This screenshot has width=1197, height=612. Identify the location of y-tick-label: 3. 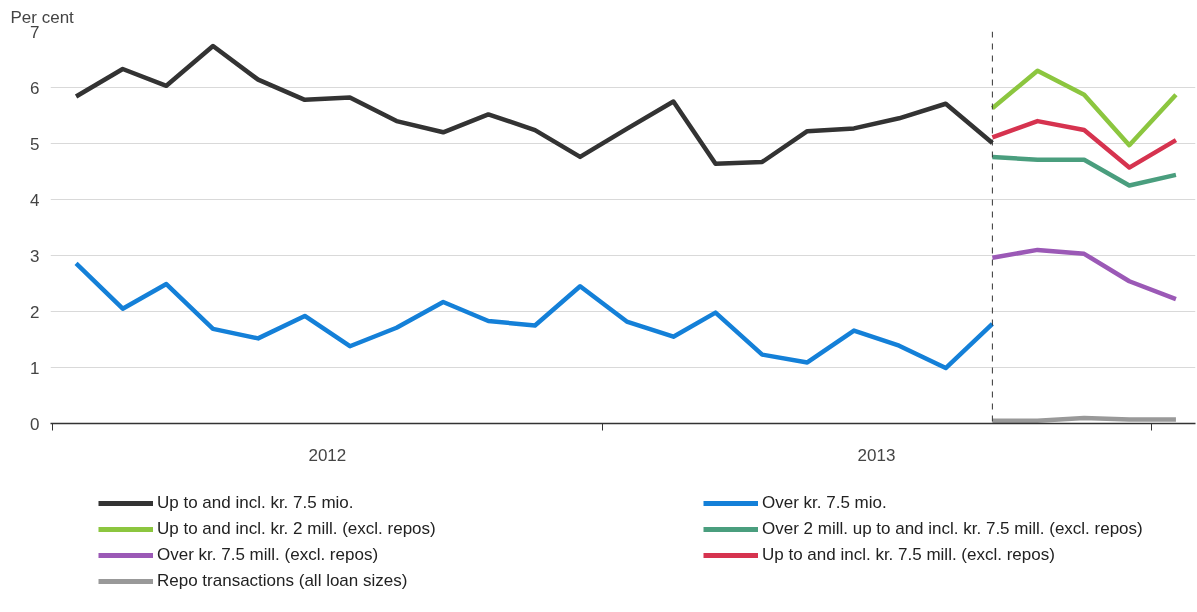
(35, 256).